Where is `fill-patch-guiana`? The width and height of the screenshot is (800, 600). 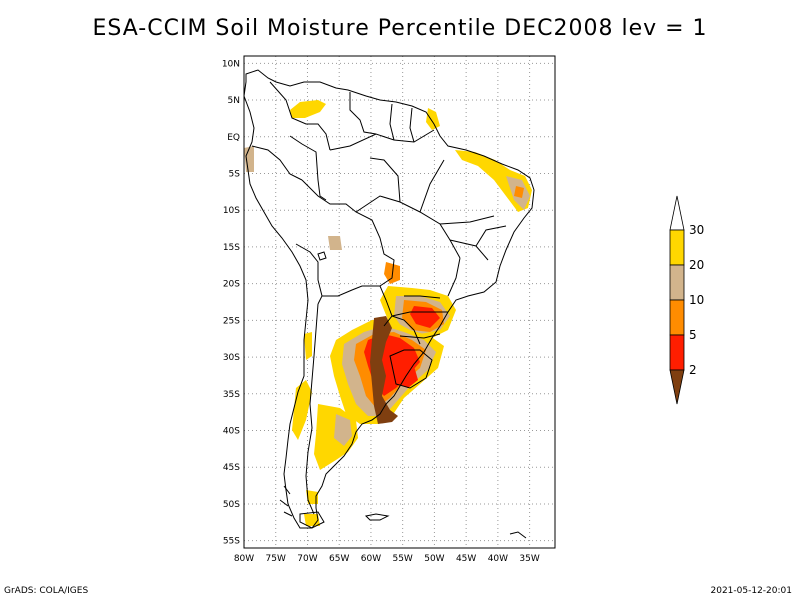 fill-patch-guiana is located at coordinates (433, 119).